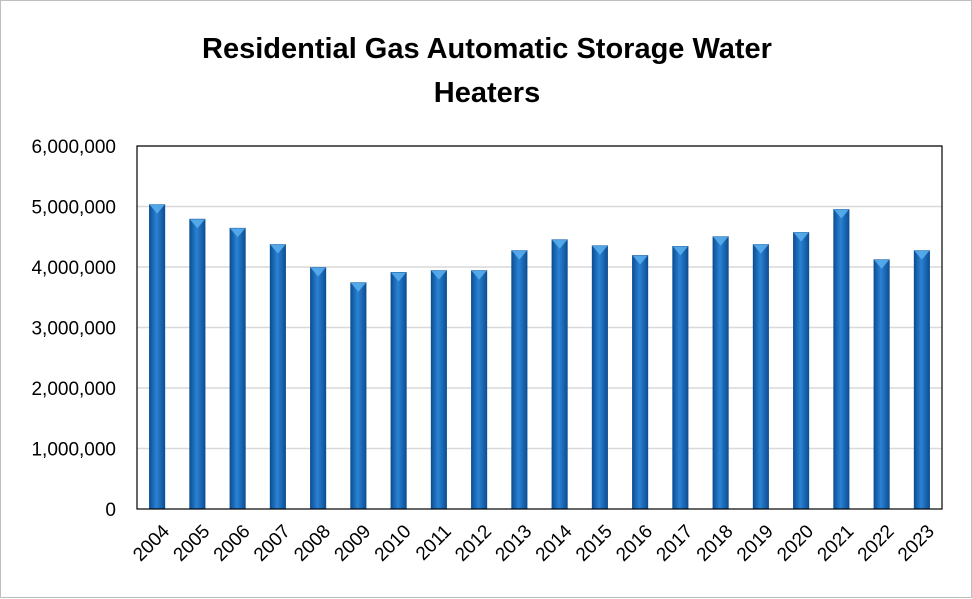 The width and height of the screenshot is (972, 599). Describe the element at coordinates (634, 543) in the screenshot. I see `x-tick-label: 2016` at that location.